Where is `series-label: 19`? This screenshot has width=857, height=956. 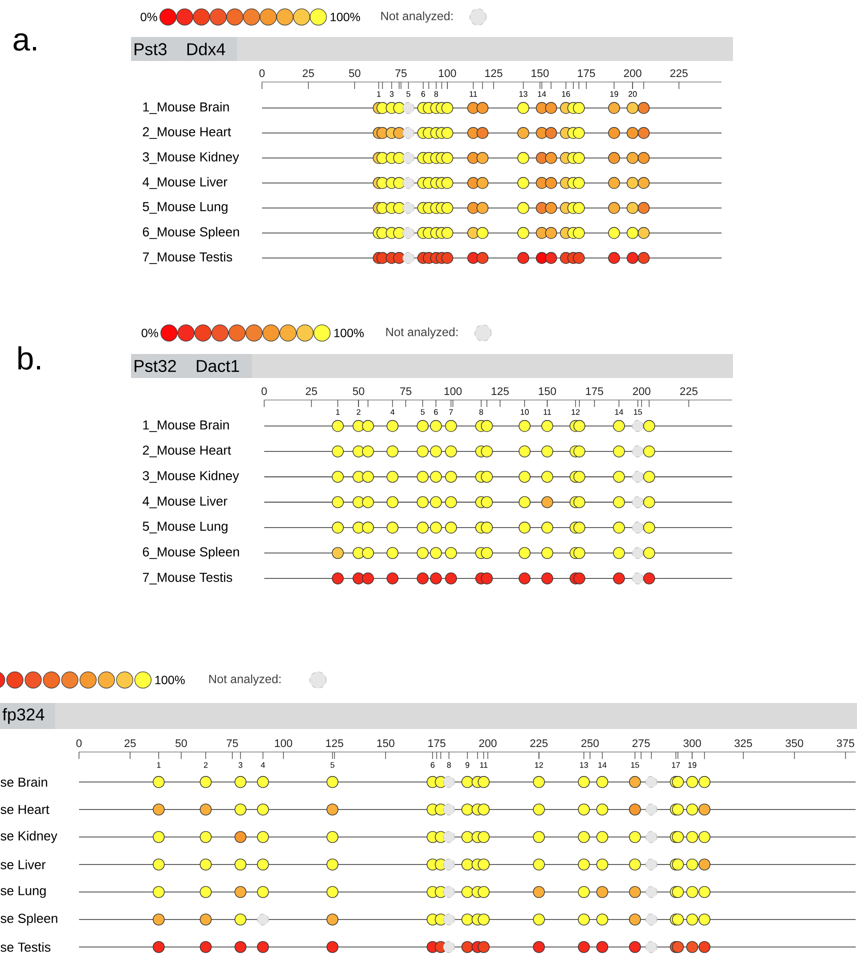 series-label: 19 is located at coordinates (614, 94).